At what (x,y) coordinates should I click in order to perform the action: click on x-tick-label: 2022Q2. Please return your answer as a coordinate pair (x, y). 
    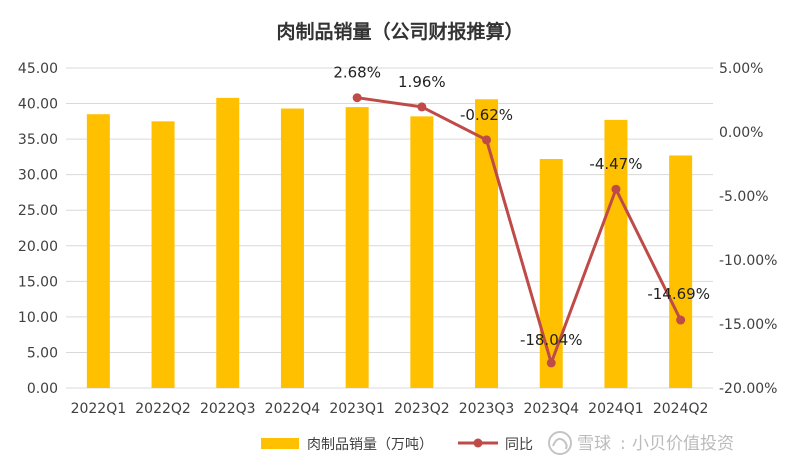
    Looking at the image, I should click on (163, 409).